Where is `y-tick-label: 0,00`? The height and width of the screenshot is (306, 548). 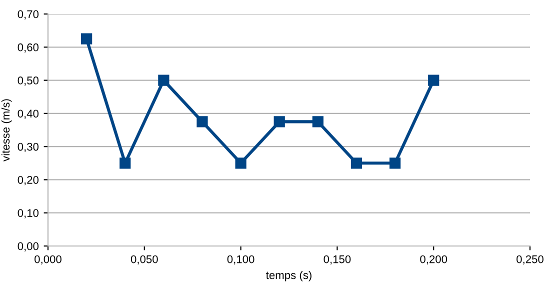
y-tick-label: 0,00 is located at coordinates (28, 247).